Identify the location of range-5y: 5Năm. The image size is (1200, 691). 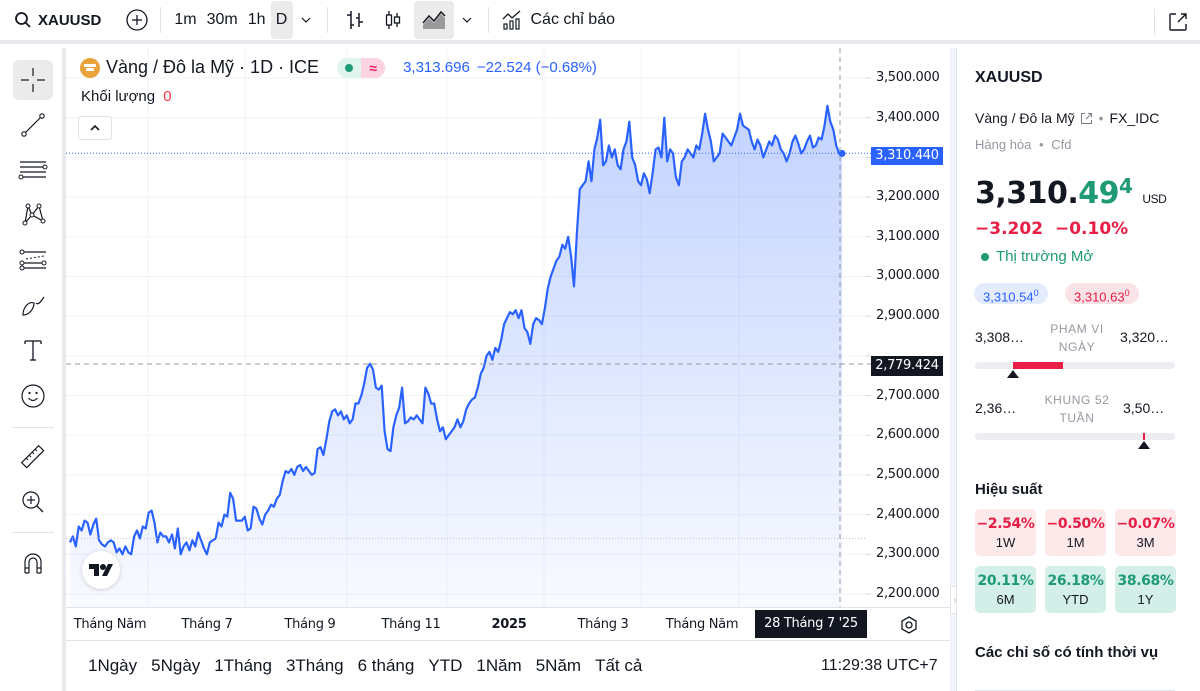
(558, 665).